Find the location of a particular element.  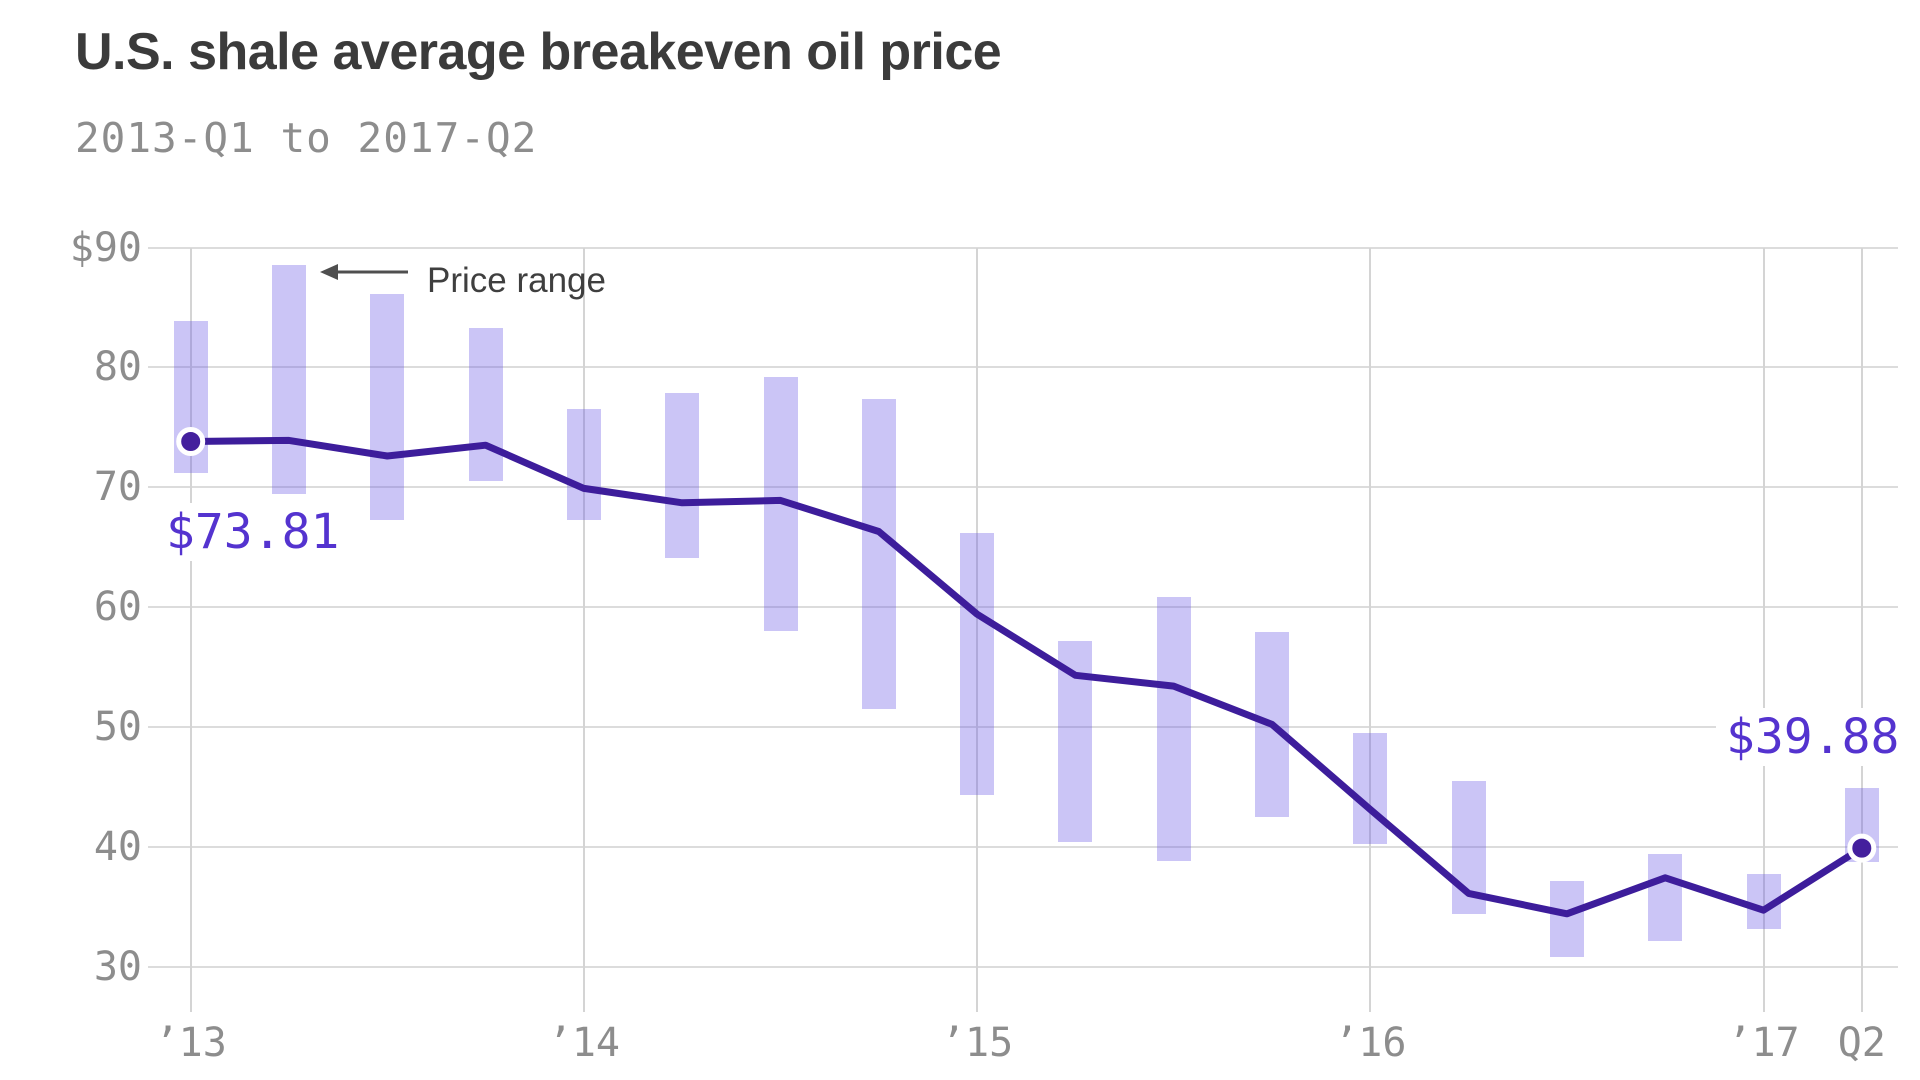

x-axis-label: Q2 is located at coordinates (1861, 1043).